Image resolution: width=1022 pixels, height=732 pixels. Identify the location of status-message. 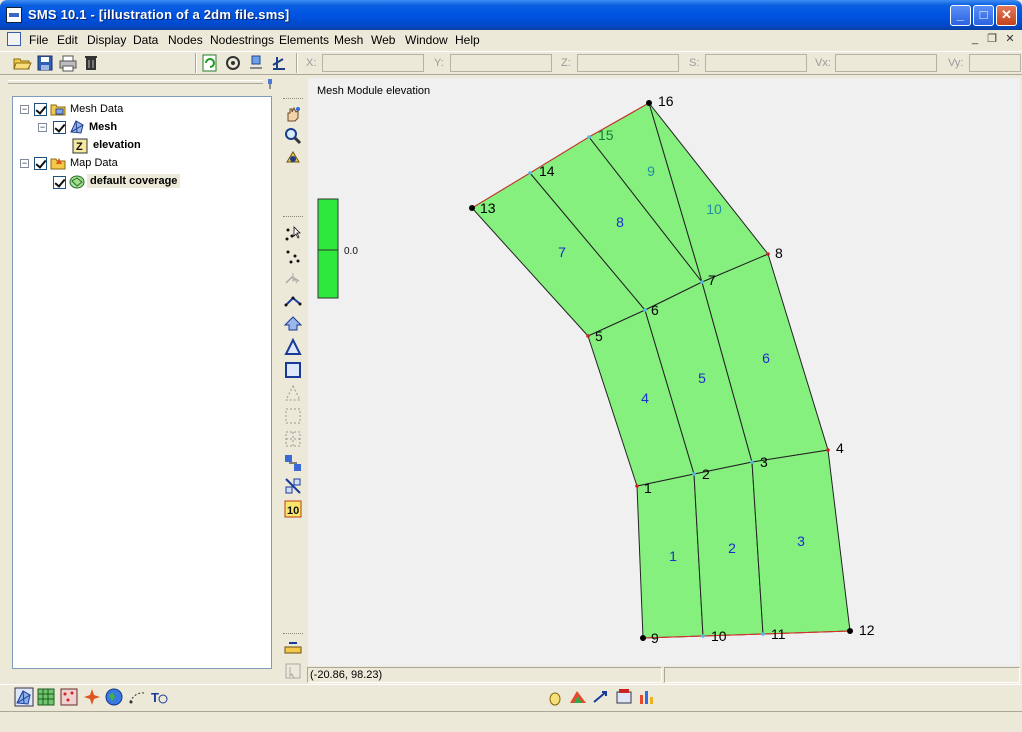
(842, 675).